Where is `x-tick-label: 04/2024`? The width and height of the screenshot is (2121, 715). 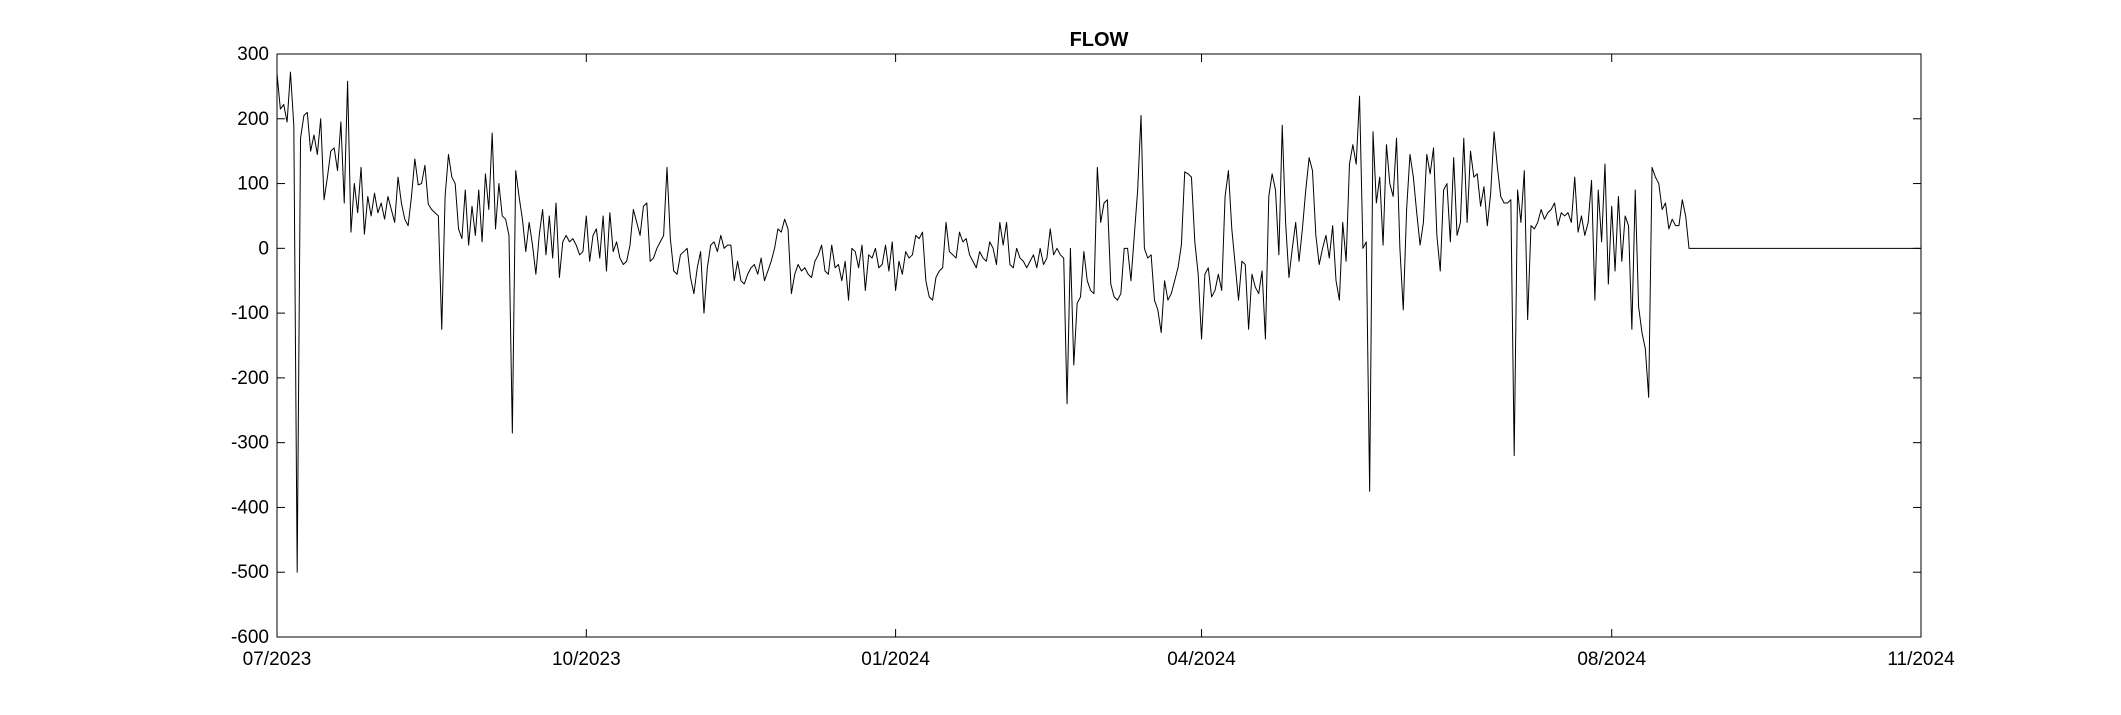 x-tick-label: 04/2024 is located at coordinates (1201, 659).